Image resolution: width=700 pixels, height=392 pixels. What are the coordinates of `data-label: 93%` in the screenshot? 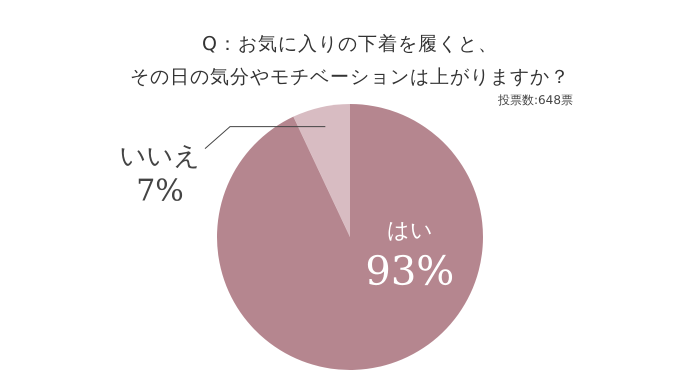 It's located at (409, 271).